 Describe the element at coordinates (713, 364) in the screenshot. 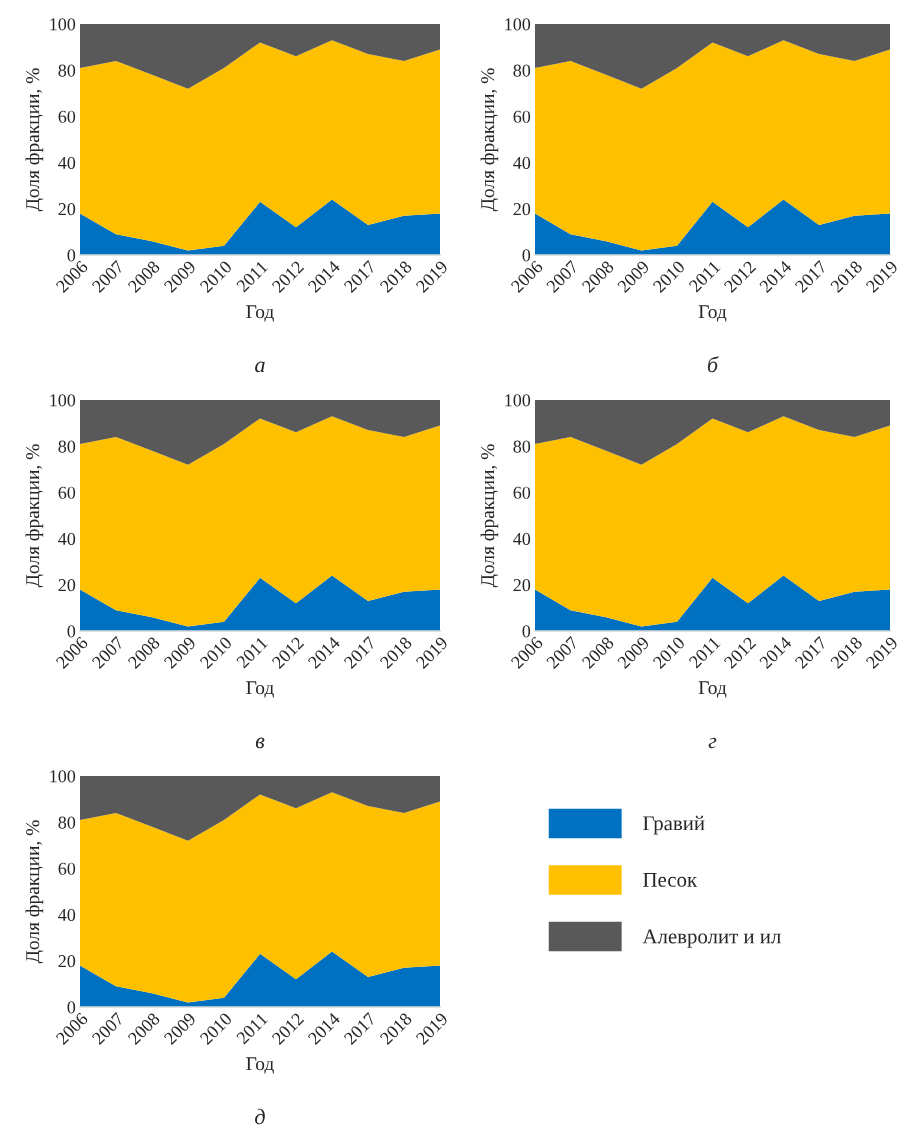

I see `text: б` at that location.